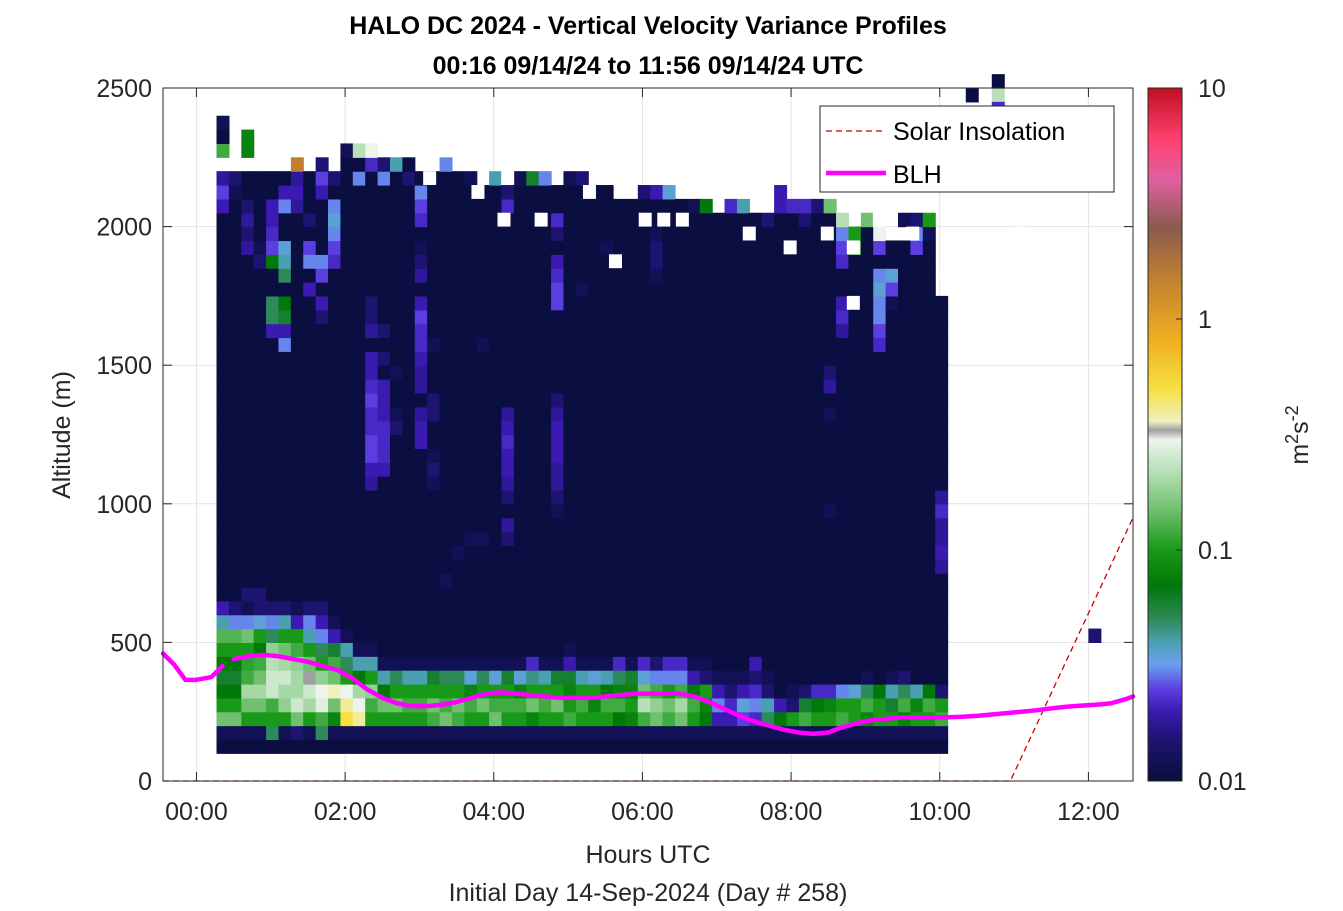 The width and height of the screenshot is (1343, 911). What do you see at coordinates (1212, 89) in the screenshot?
I see `colorbar-tick-label: 10` at bounding box center [1212, 89].